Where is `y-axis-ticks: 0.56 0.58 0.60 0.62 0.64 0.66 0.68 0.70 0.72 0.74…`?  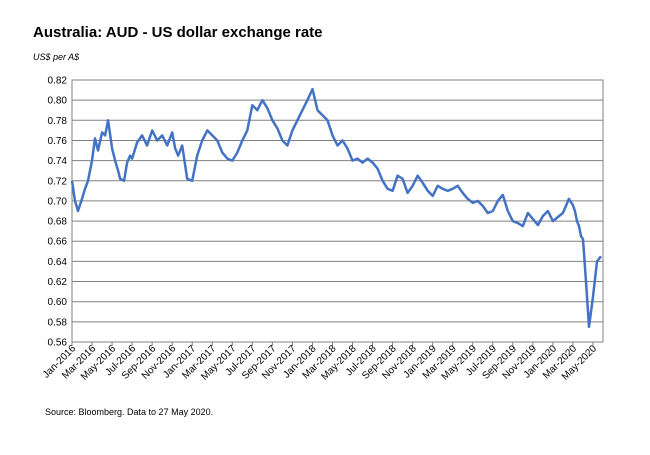
y-axis-ticks: 0.56 0.58 0.60 0.62 0.64 0.66 0.68 0.70 0.72 0.74… is located at coordinates (58, 212).